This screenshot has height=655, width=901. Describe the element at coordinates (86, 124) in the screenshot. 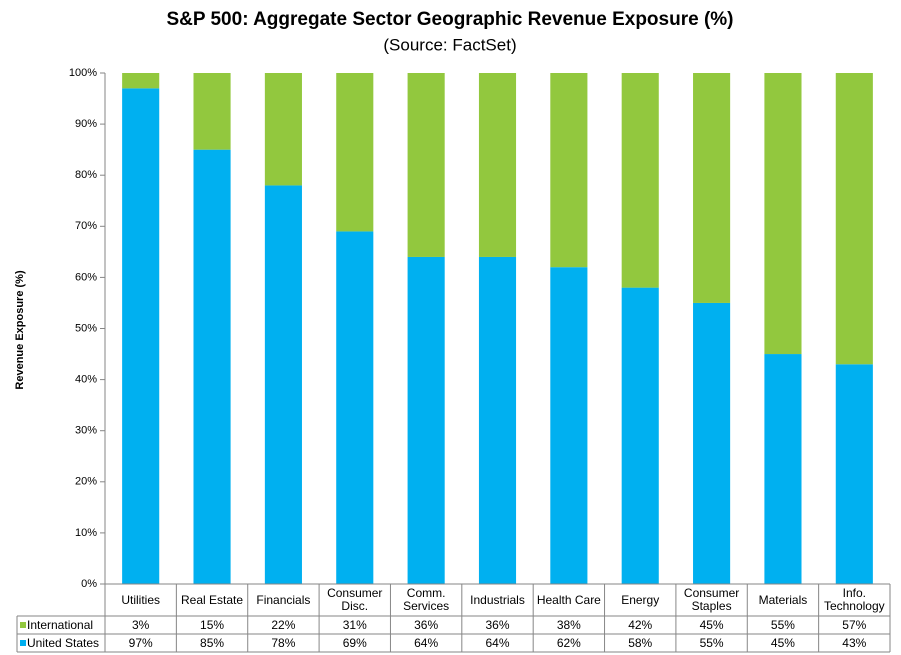

I see `y-tick-label: 90%` at that location.